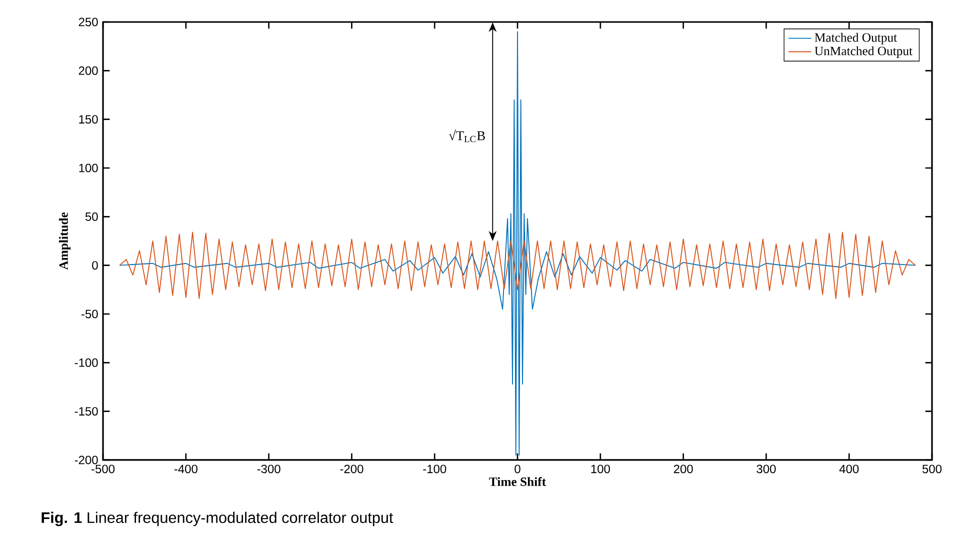  What do you see at coordinates (103, 469) in the screenshot?
I see `x-tick-label: -500` at bounding box center [103, 469].